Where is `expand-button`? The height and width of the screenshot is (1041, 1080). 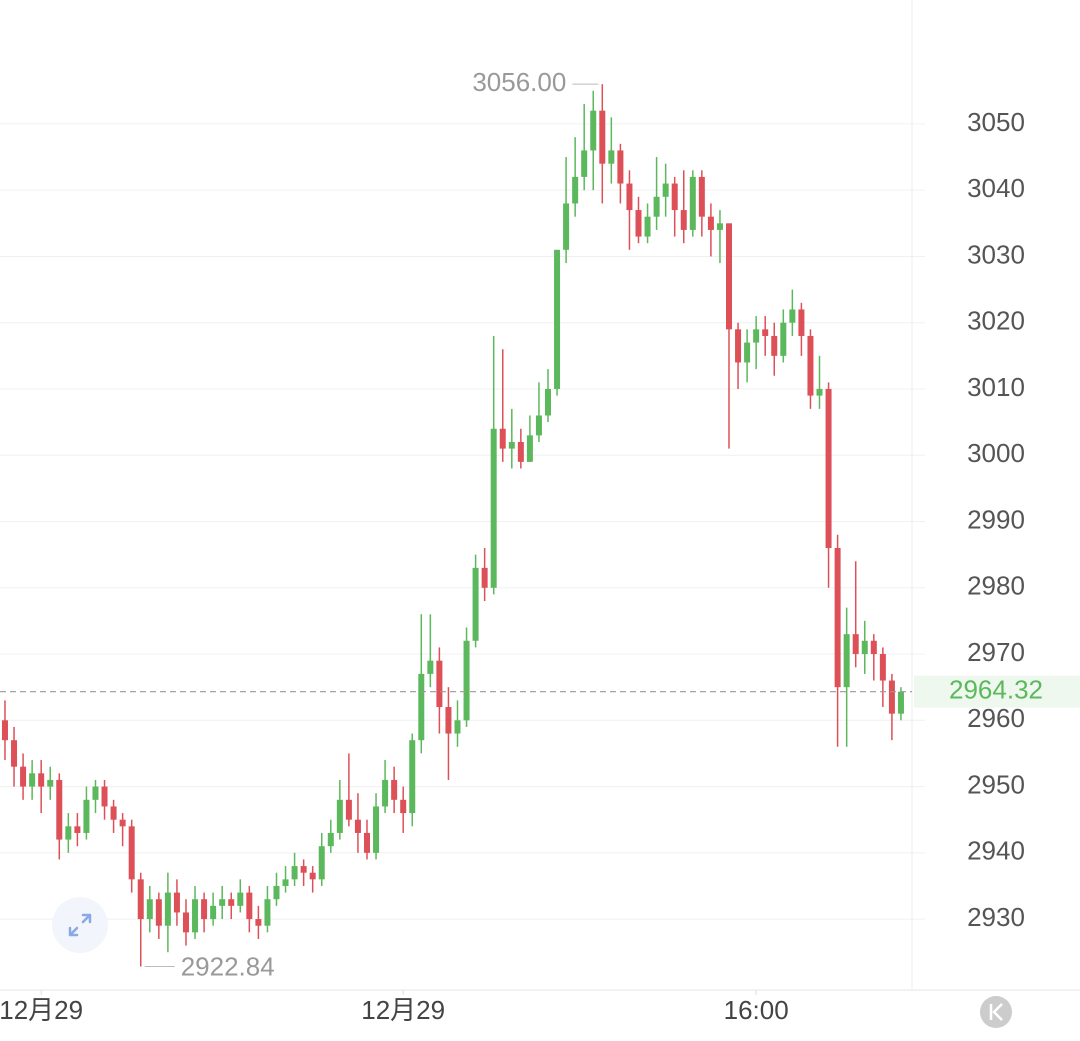 expand-button is located at coordinates (80, 925).